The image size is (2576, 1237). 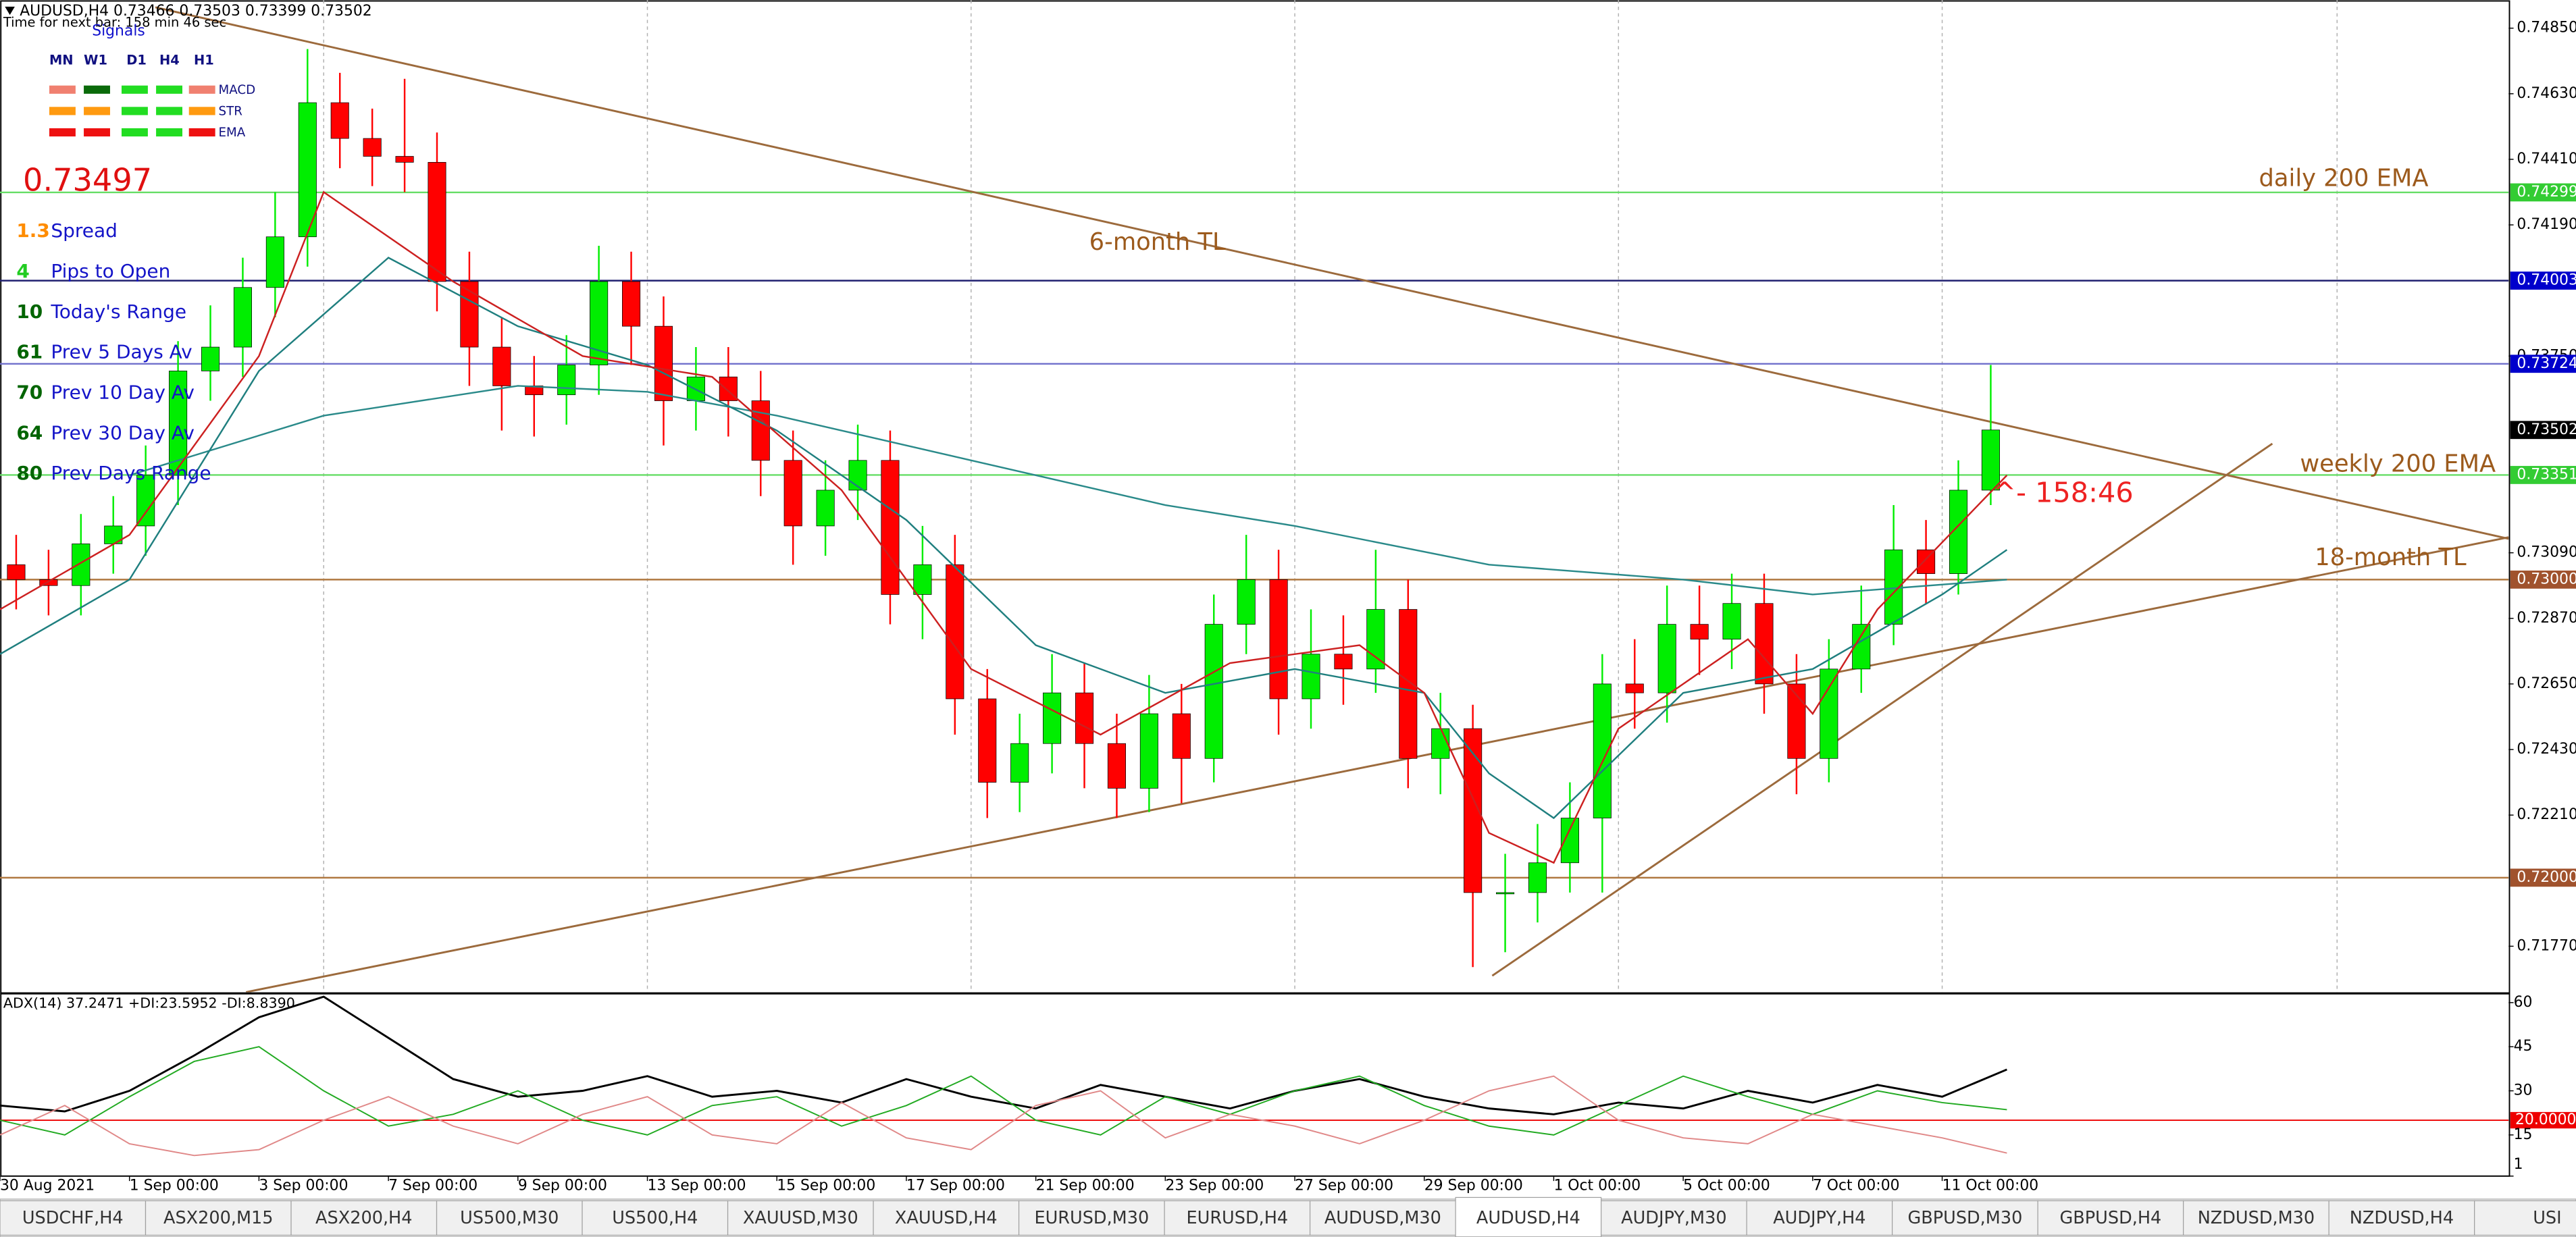 I want to click on tab-label: XAUUSD,M30, so click(x=800, y=1218).